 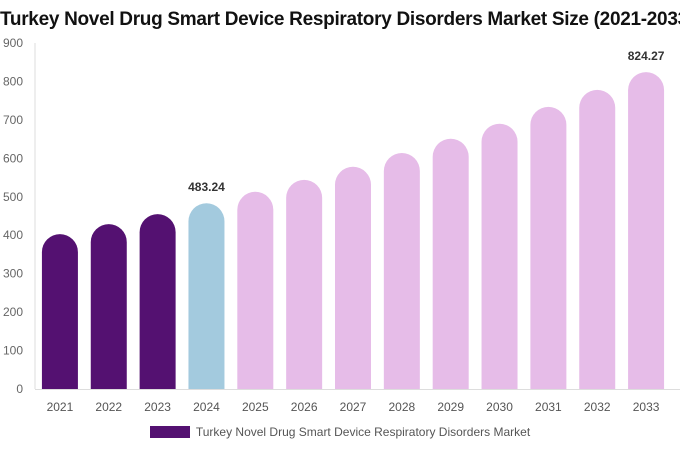 I want to click on x-tick-label: 2029, so click(x=450, y=407).